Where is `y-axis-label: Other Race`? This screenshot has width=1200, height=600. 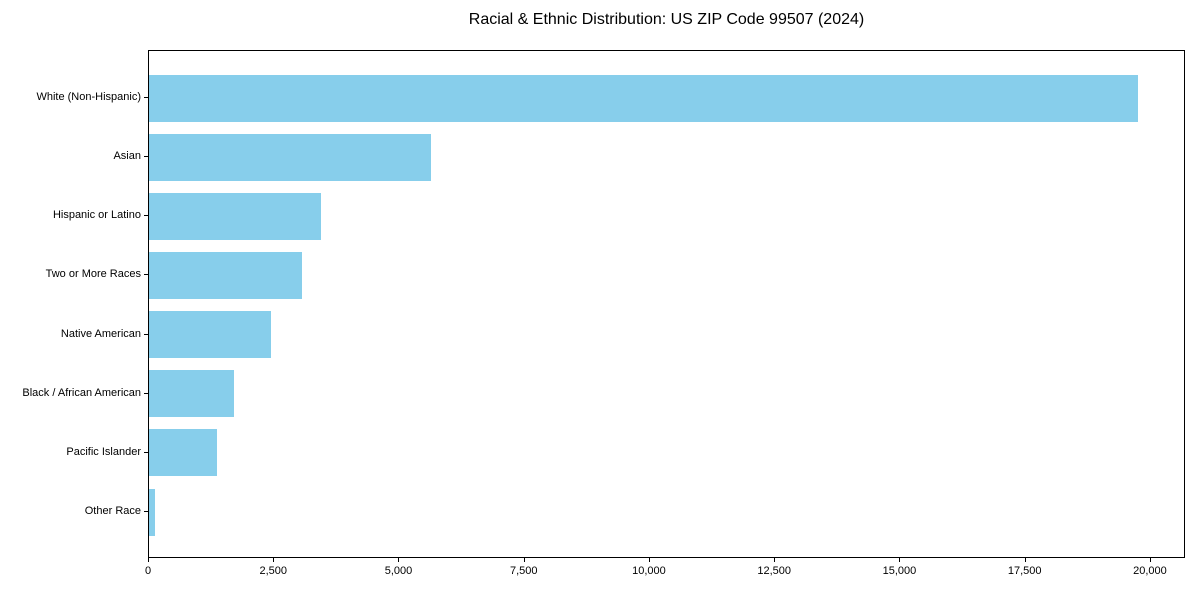
y-axis-label: Other Race is located at coordinates (112, 511).